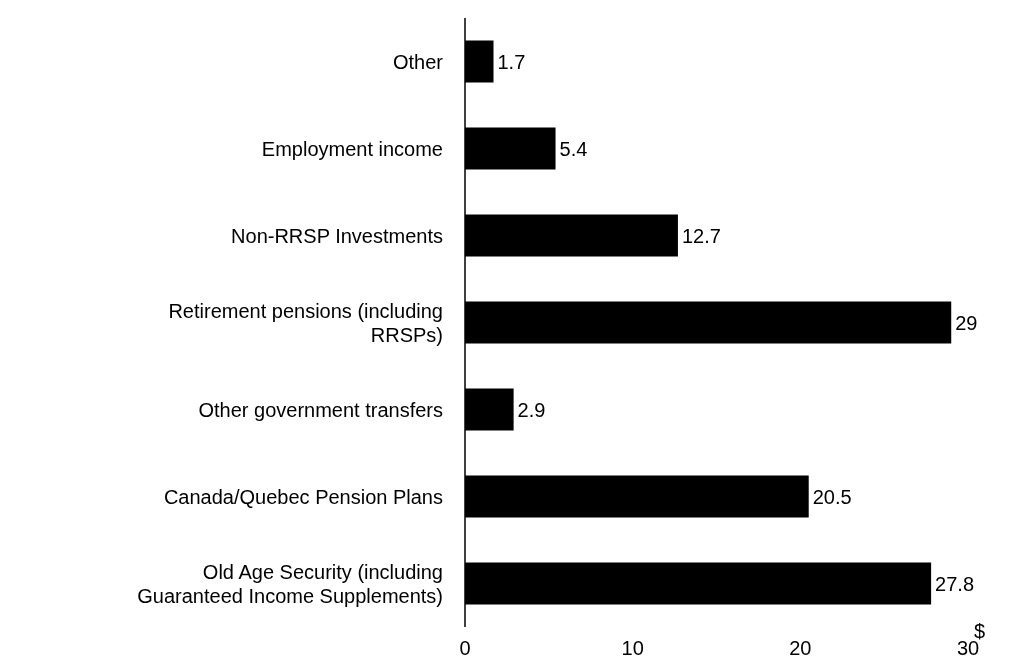 The height and width of the screenshot is (670, 1016). What do you see at coordinates (511, 61) in the screenshot?
I see `data-label: 1.7` at bounding box center [511, 61].